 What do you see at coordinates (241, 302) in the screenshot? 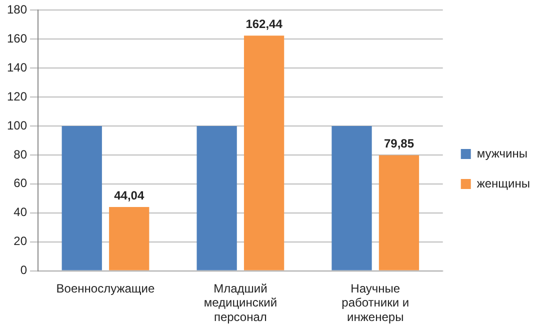
I see `x-tick-label: Младший медицинский персонал` at bounding box center [241, 302].